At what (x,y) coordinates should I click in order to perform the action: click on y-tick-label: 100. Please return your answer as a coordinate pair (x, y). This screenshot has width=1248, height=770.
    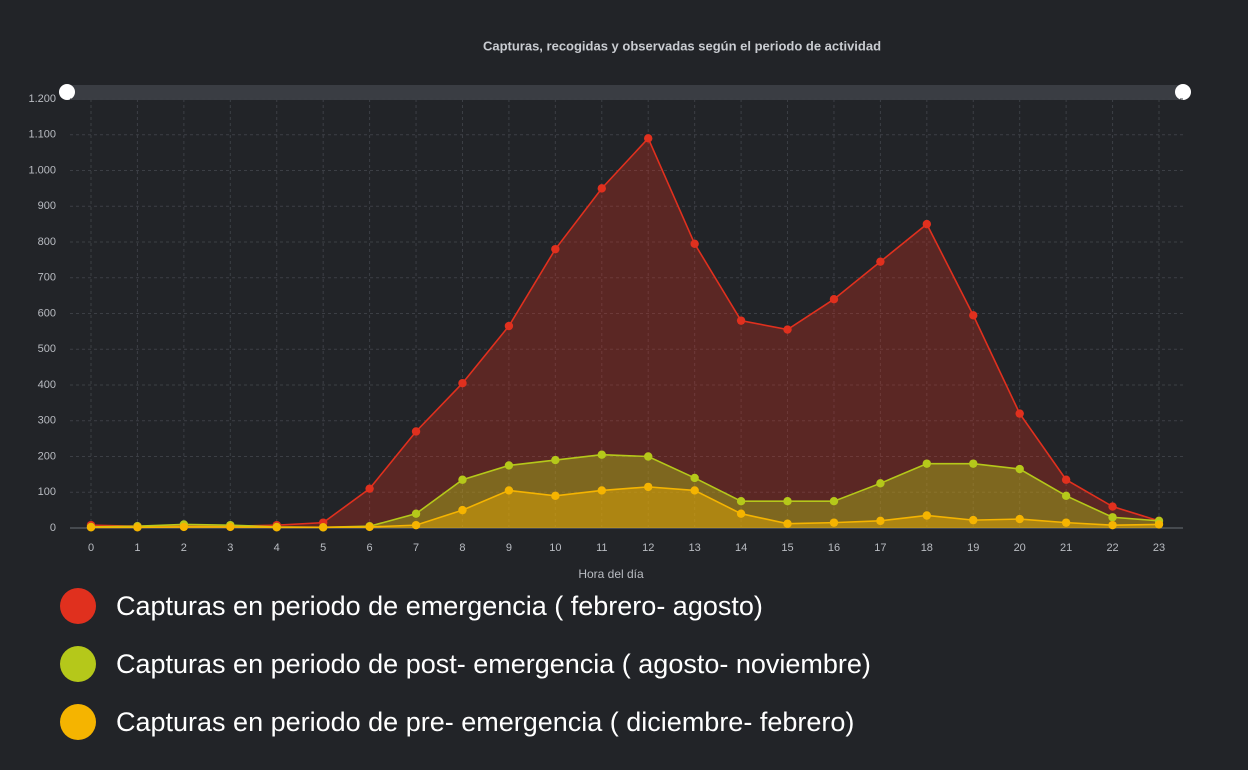
    Looking at the image, I should click on (47, 492).